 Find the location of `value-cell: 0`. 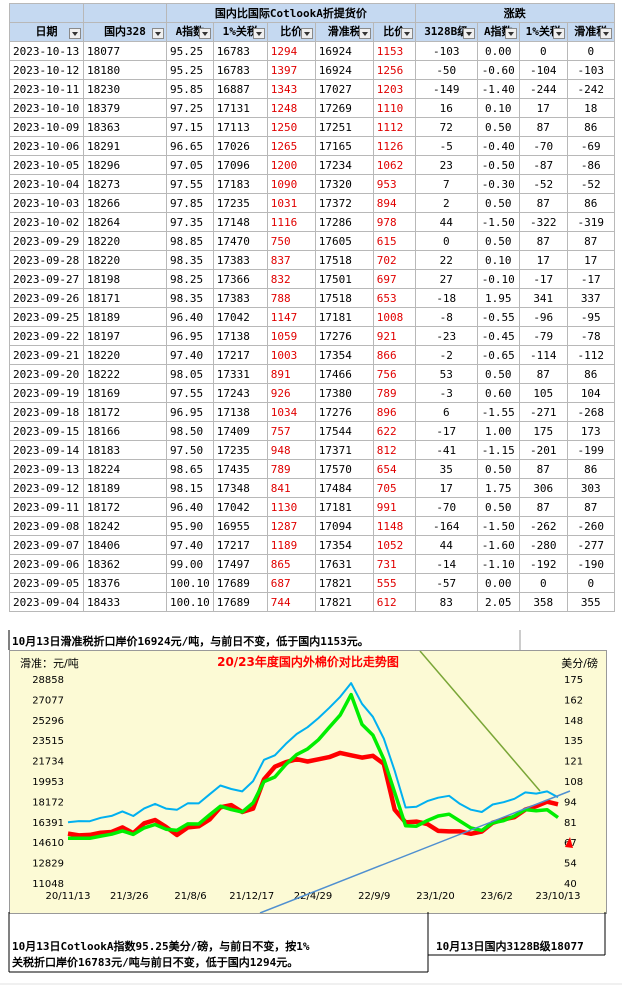

value-cell: 0 is located at coordinates (590, 583).